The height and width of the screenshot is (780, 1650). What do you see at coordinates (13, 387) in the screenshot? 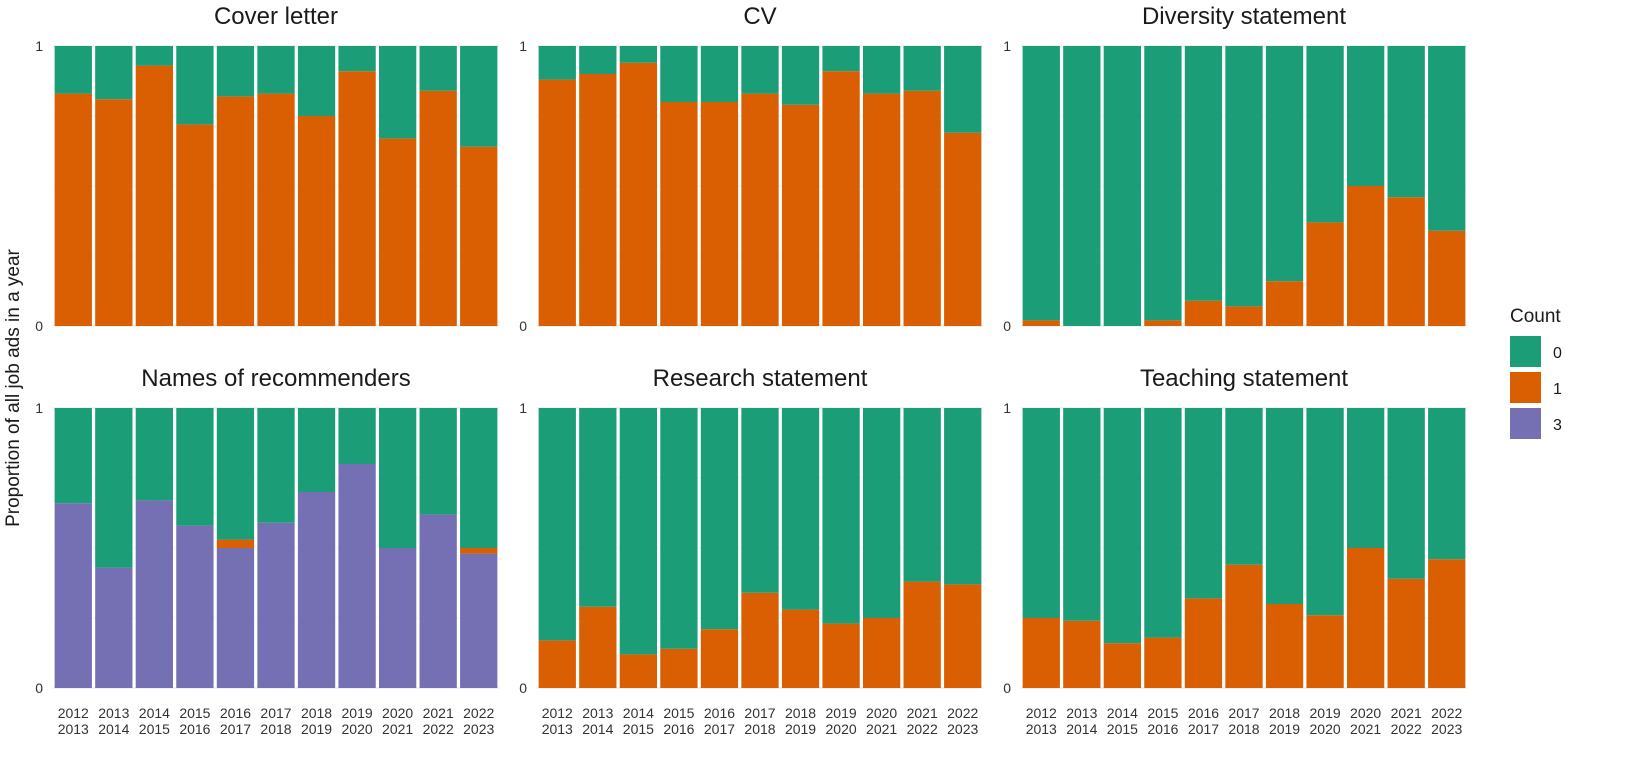
I see `y-axis-title: Proportion of all job ads in a year` at bounding box center [13, 387].